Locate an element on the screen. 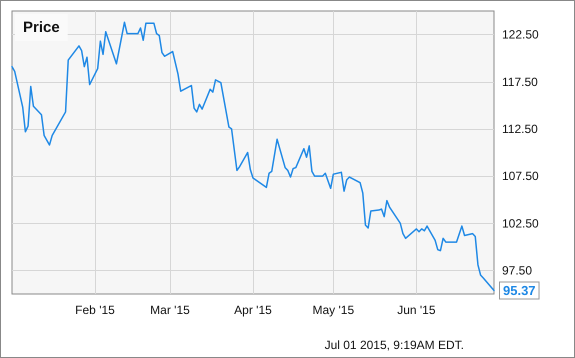  text: Jul 01 2015, 9:19AM EDT. is located at coordinates (394, 345).